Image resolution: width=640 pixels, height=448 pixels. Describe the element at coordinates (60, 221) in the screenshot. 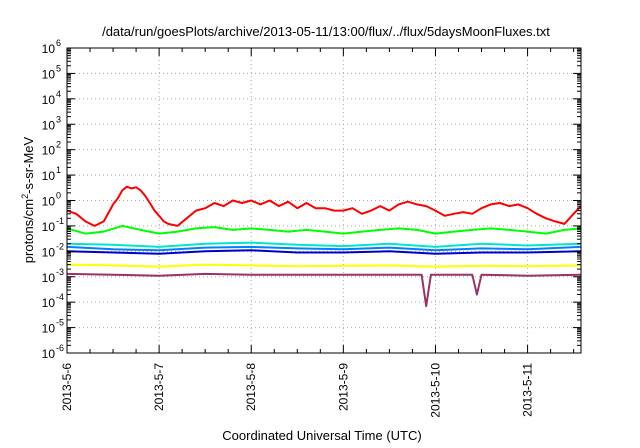

I see `y-tick-exponent: -1` at that location.